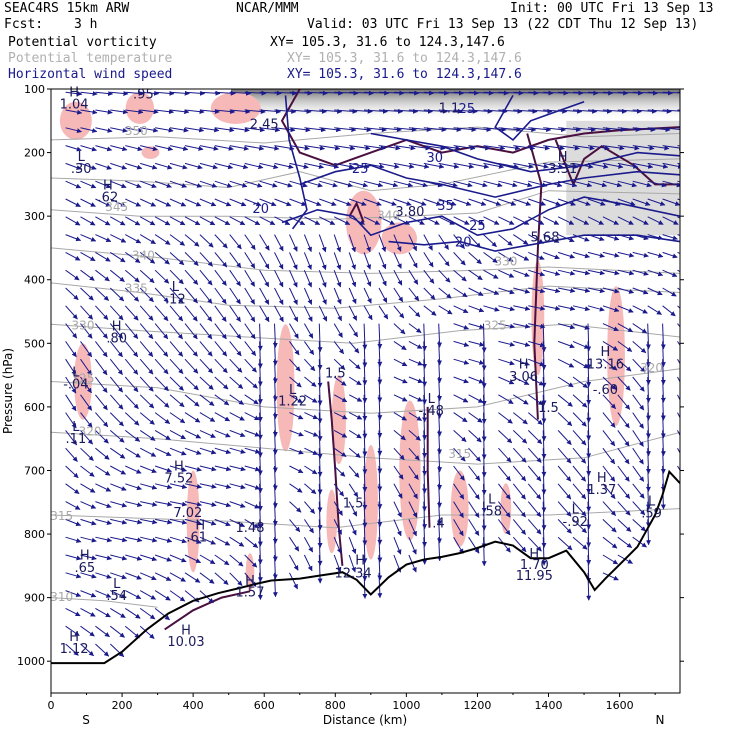 Image resolution: width=740 pixels, height=740 pixels. Describe the element at coordinates (116, 207) in the screenshot. I see `theta-label: 345` at that location.